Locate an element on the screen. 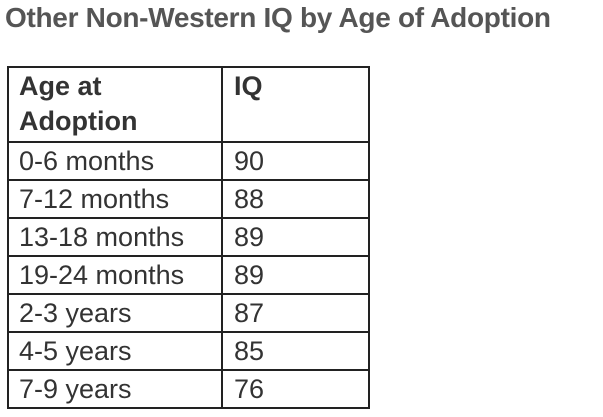  cell-age: 13-18 months is located at coordinates (115, 237).